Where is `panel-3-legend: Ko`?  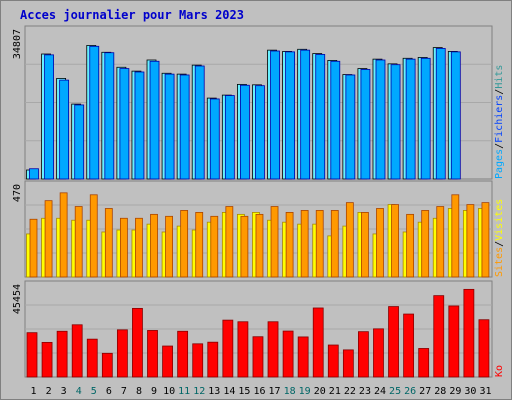 panel-3-legend: Ko is located at coordinates (499, 371).